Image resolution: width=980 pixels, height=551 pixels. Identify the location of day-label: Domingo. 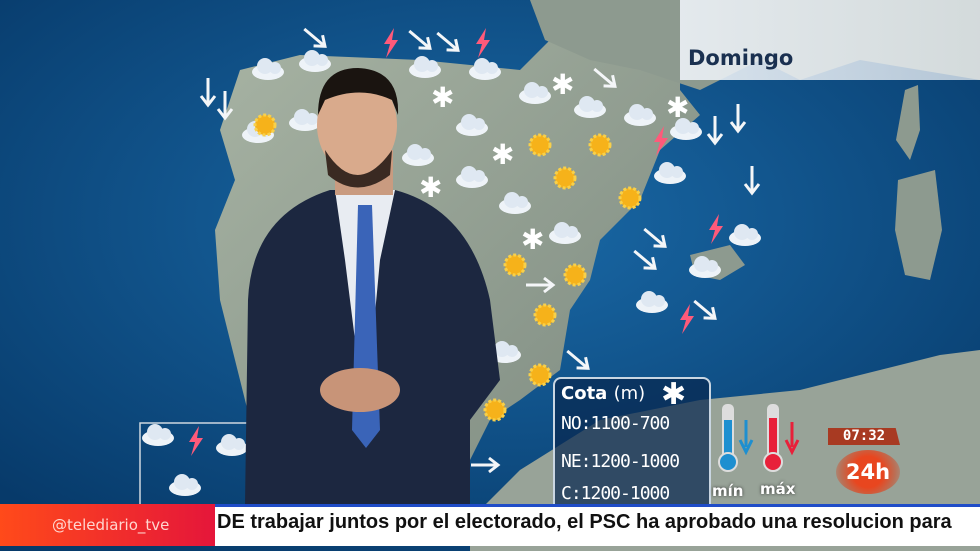
(741, 58).